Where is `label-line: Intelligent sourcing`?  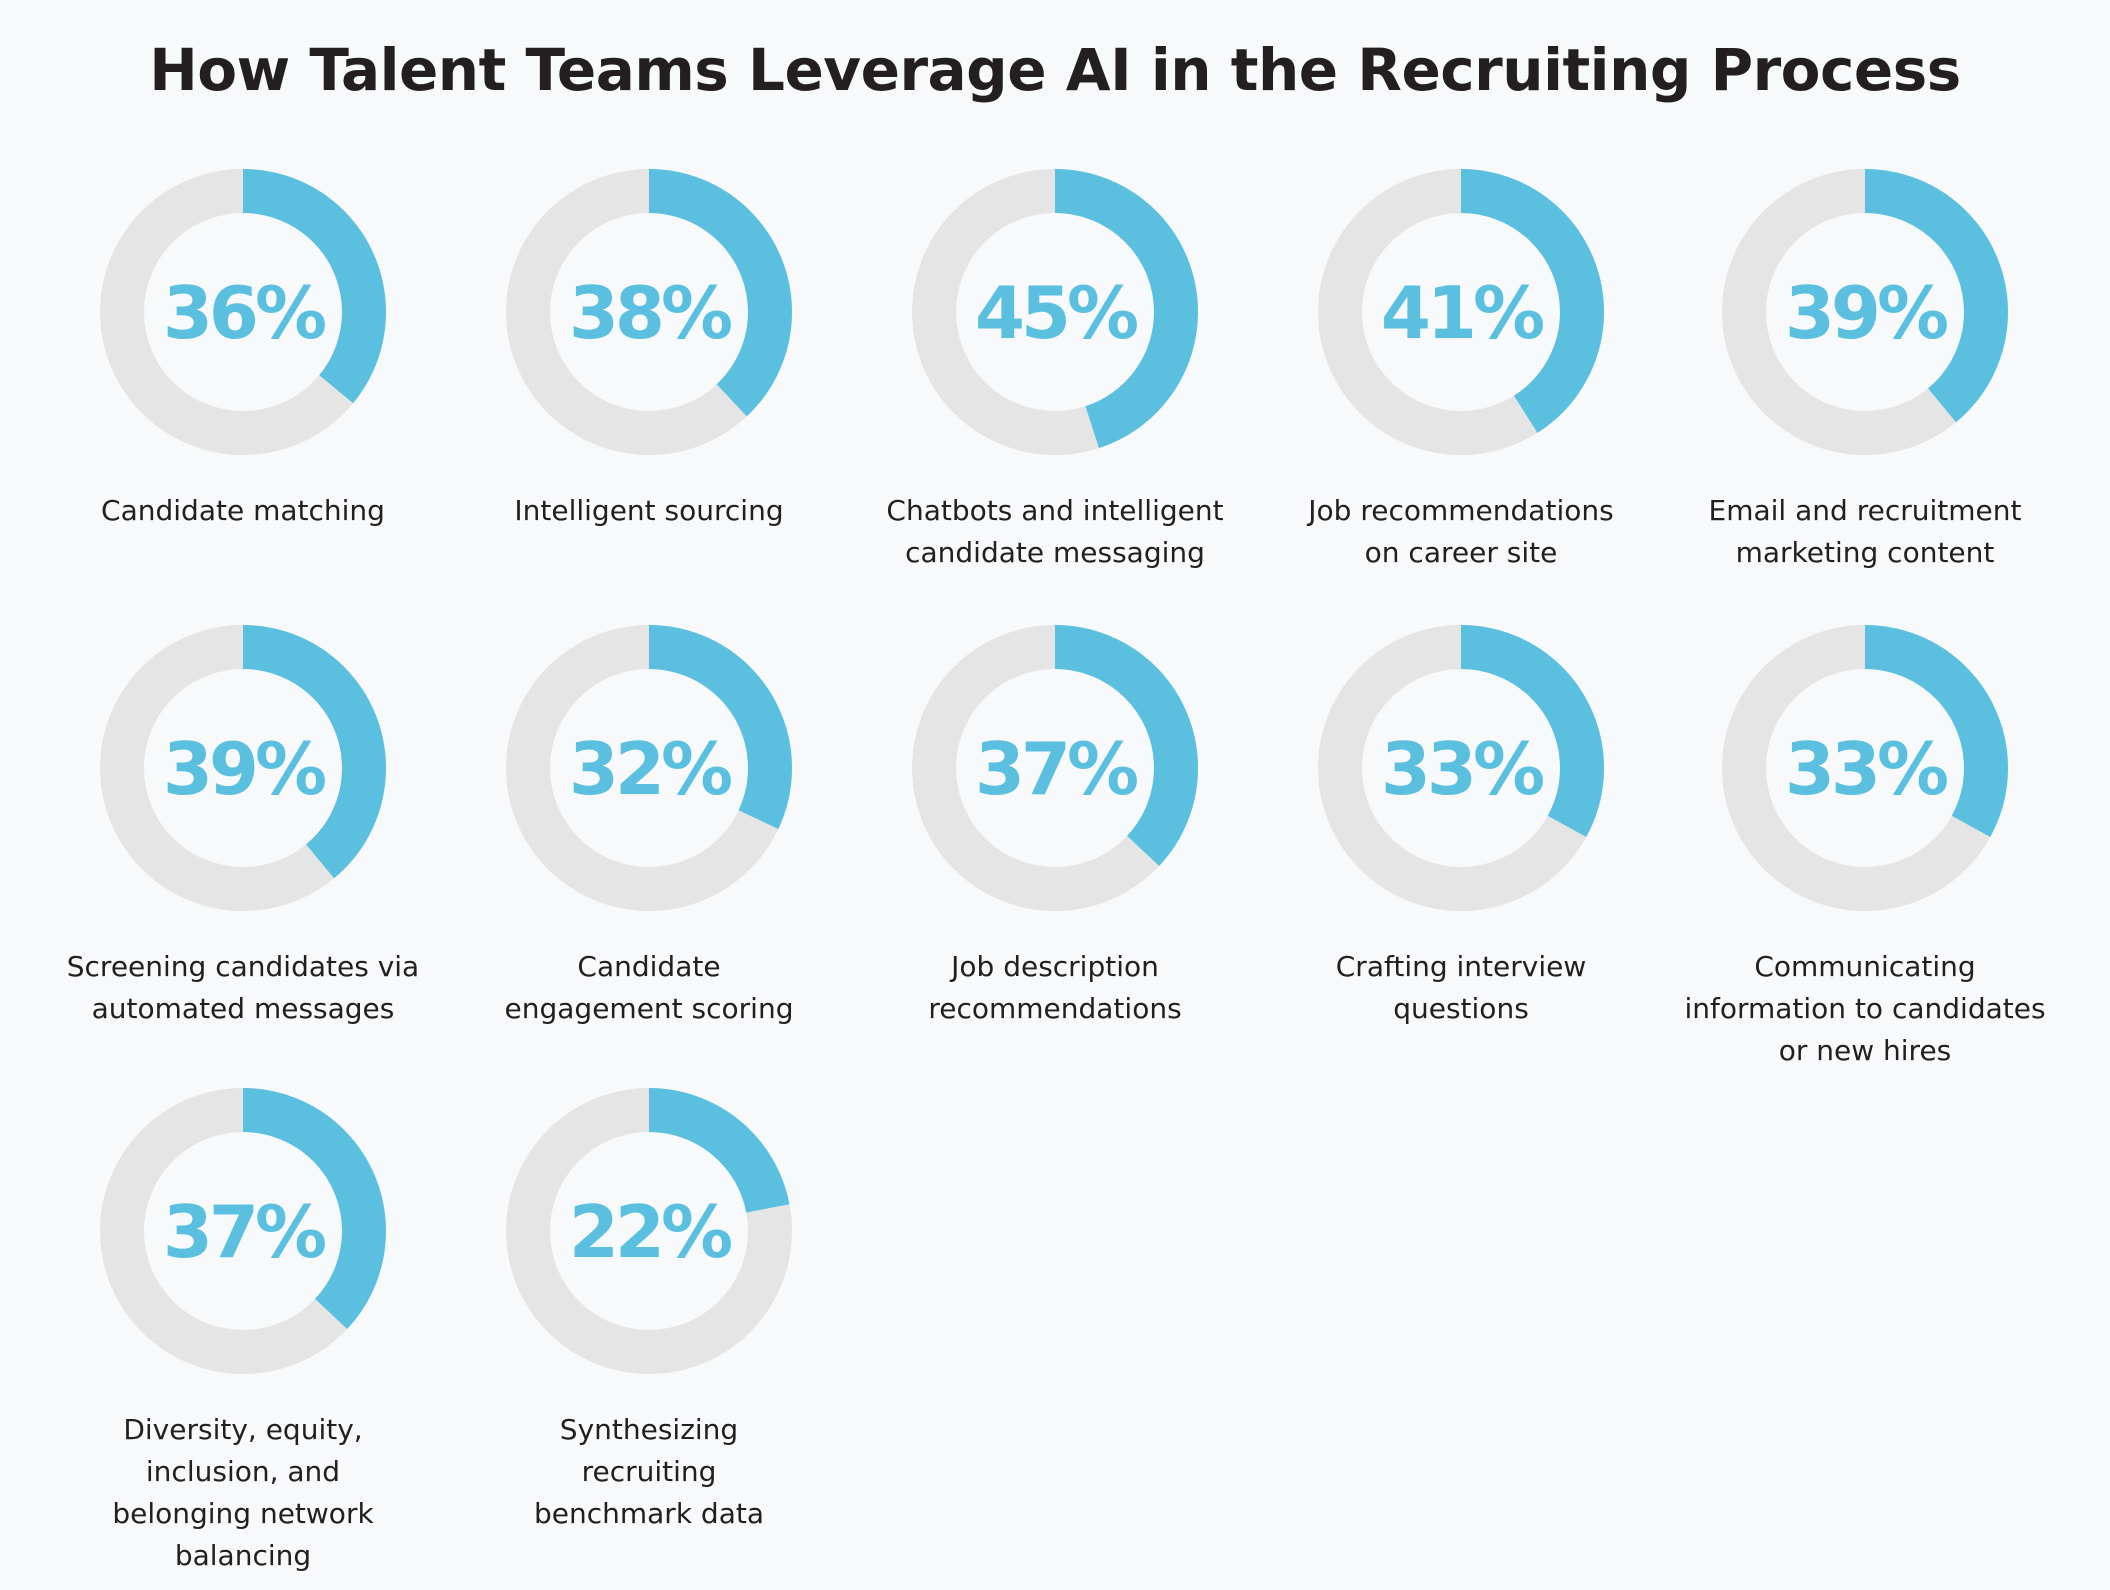
label-line: Intelligent sourcing is located at coordinates (649, 510).